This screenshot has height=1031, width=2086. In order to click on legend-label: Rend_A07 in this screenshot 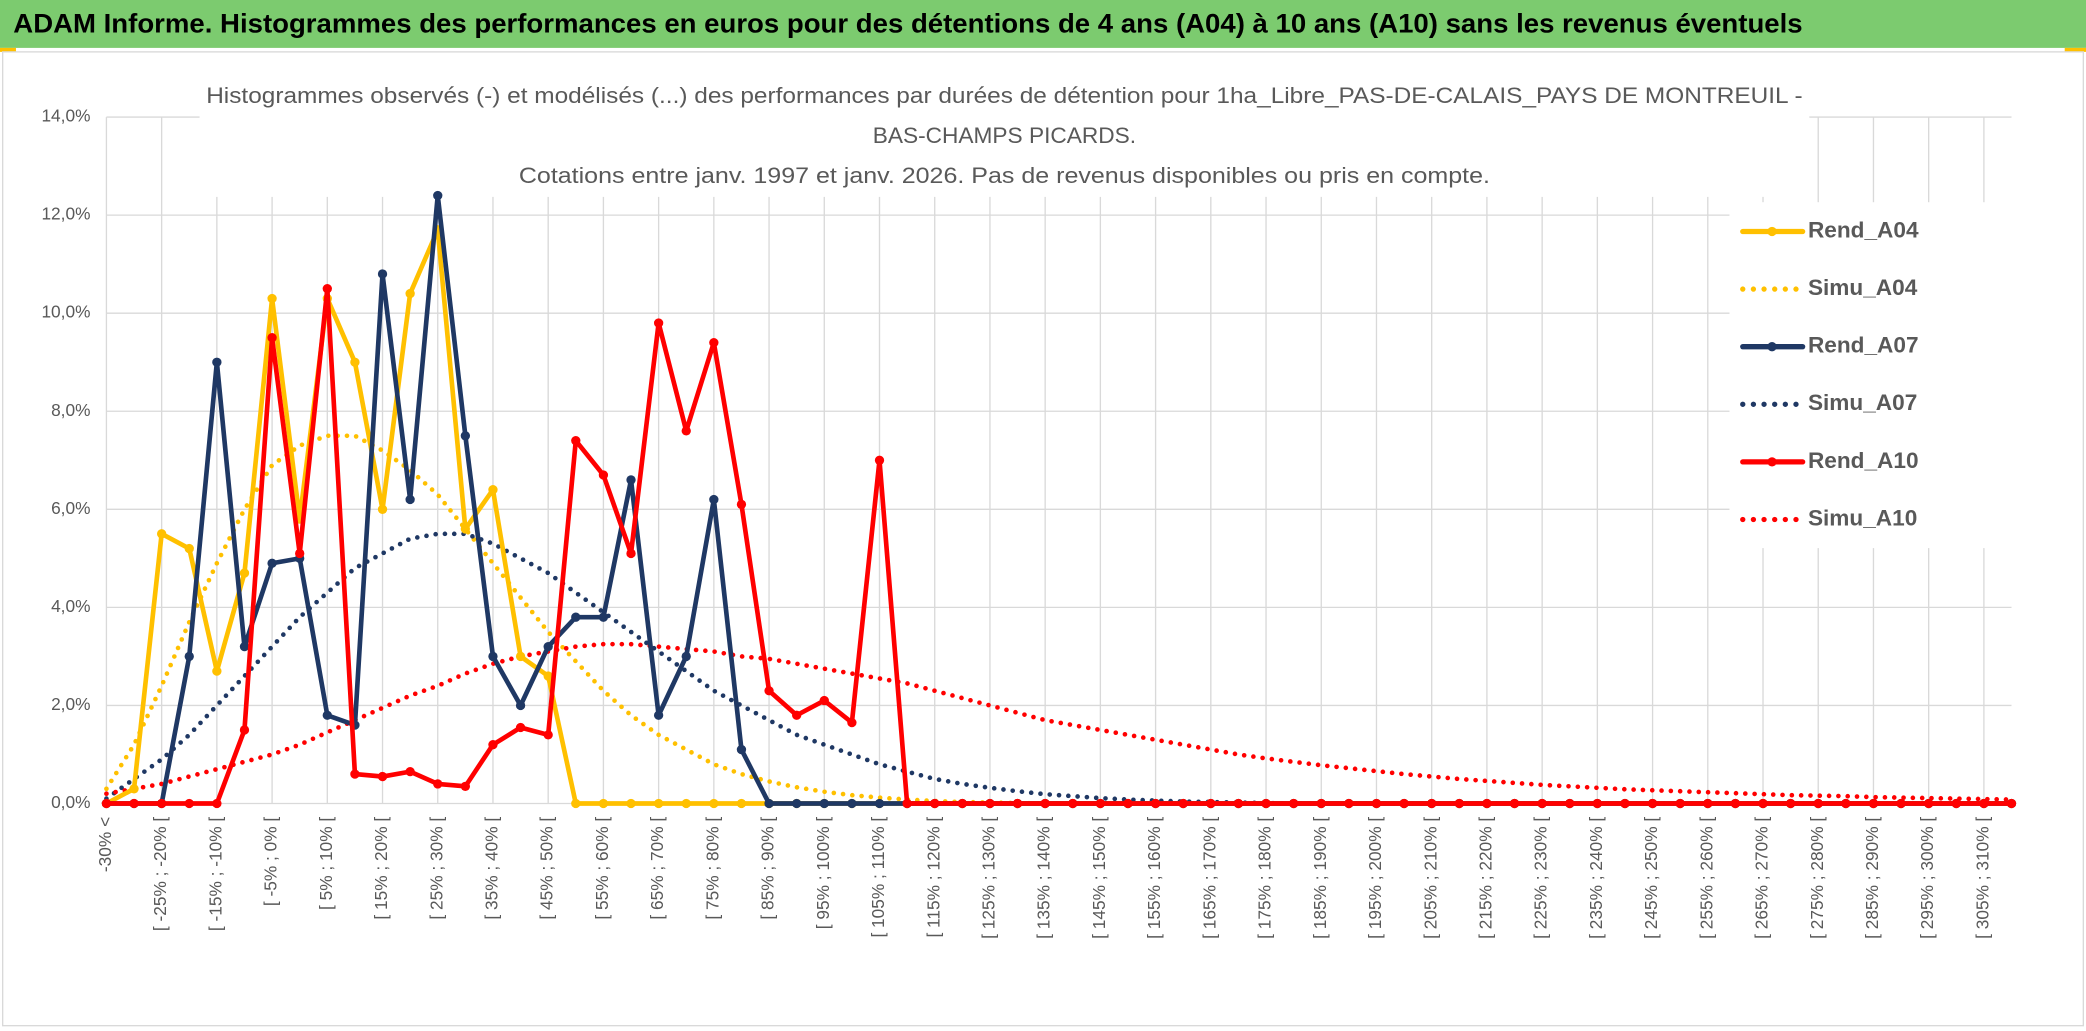, I will do `click(1863, 345)`.